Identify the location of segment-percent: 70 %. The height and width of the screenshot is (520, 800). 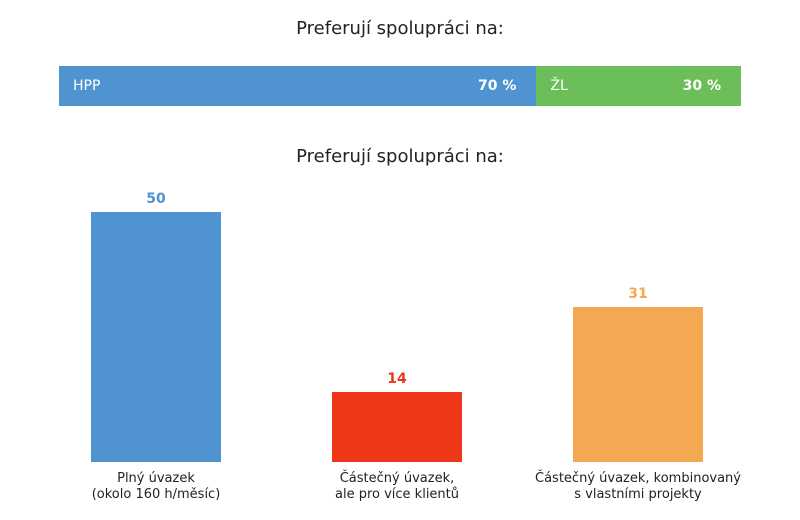
(497, 86).